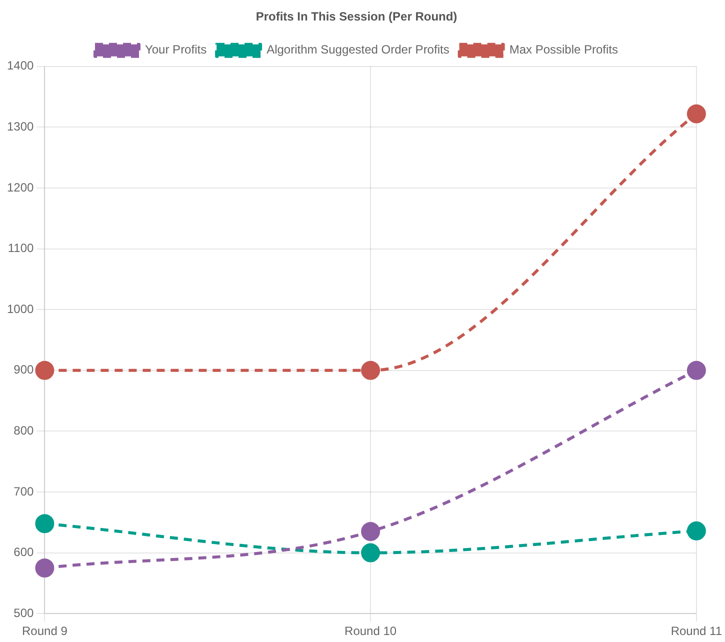  I want to click on y-tick-label: 1300, so click(20, 127).